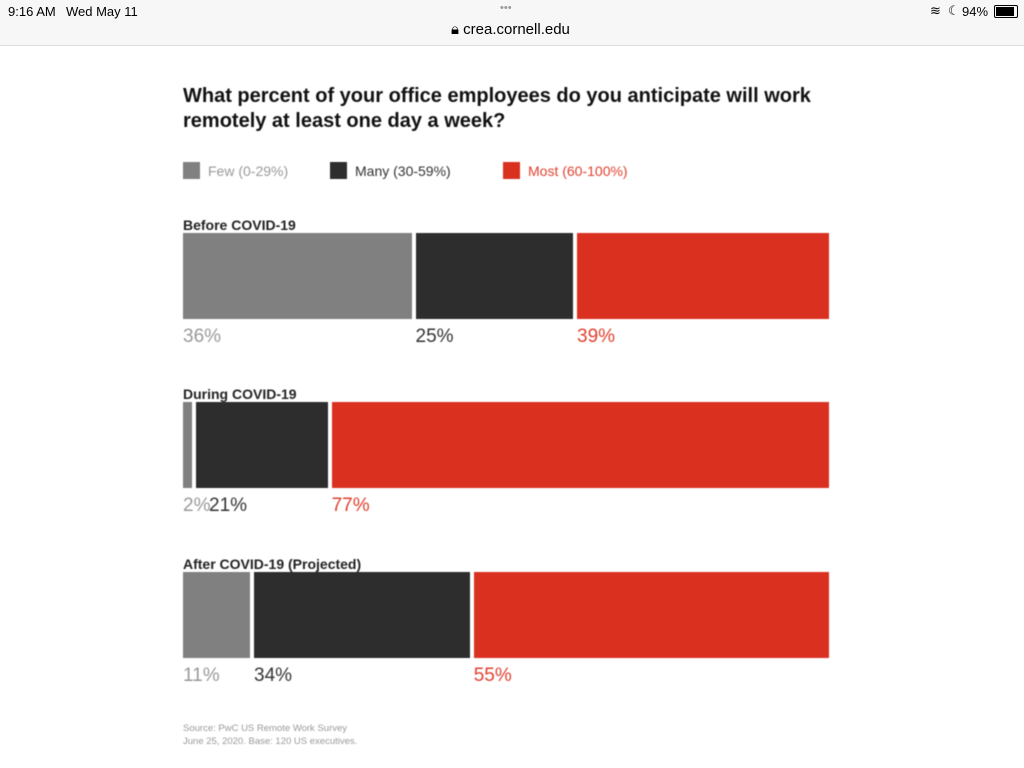  Describe the element at coordinates (455, 29) in the screenshot. I see `lock-icon: 🔒︎` at that location.